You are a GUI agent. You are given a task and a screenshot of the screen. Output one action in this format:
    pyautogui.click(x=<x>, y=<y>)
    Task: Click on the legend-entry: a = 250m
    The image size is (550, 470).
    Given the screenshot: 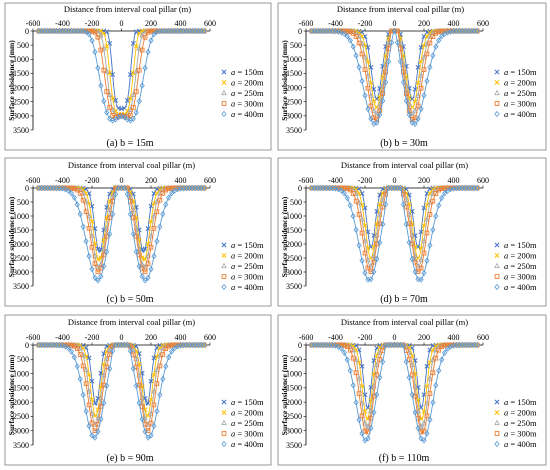 What is the action you would take?
    pyautogui.click(x=242, y=266)
    